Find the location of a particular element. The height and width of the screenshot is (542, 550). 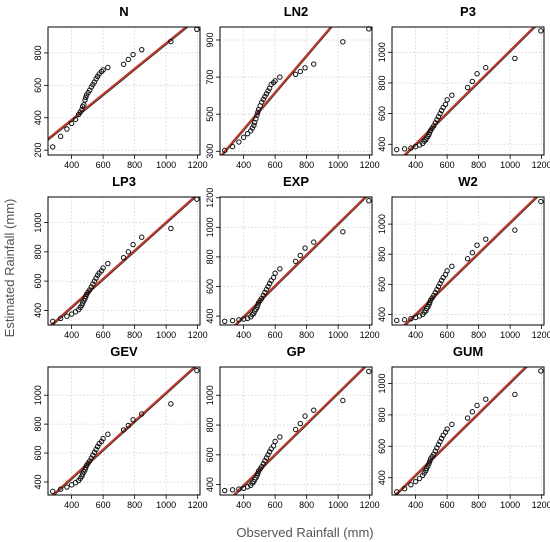

panel-lp3: 400 600 800 1000 1200 400 600 800 1000 LP3 is located at coordinates (120, 257).